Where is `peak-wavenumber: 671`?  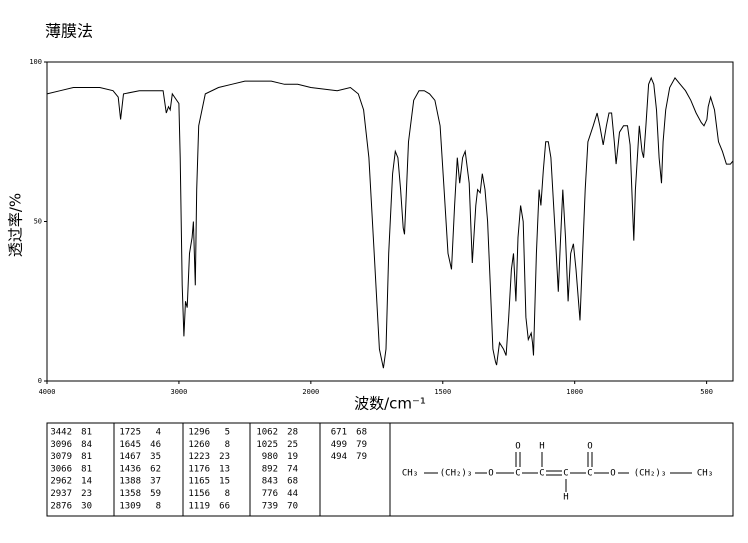 peak-wavenumber: 671 is located at coordinates (339, 433).